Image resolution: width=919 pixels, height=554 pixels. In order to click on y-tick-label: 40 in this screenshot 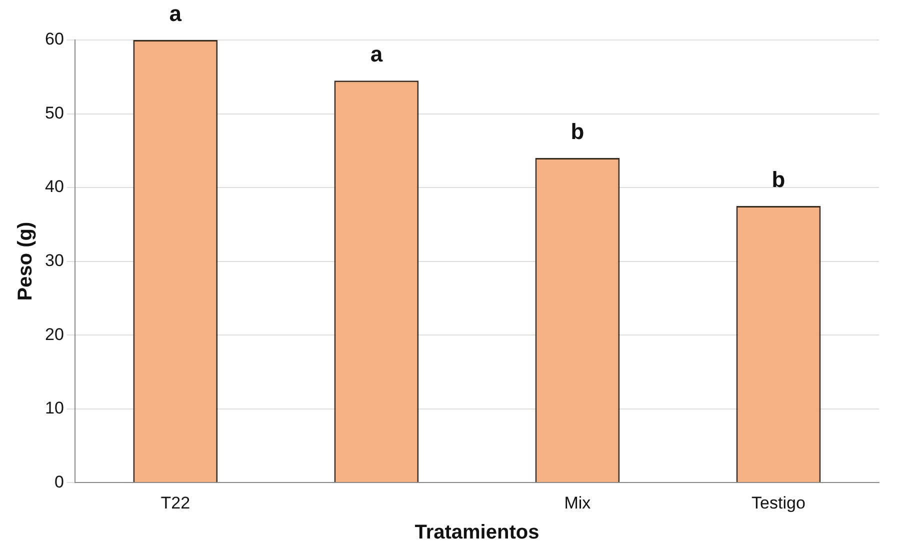, I will do `click(54, 186)`.